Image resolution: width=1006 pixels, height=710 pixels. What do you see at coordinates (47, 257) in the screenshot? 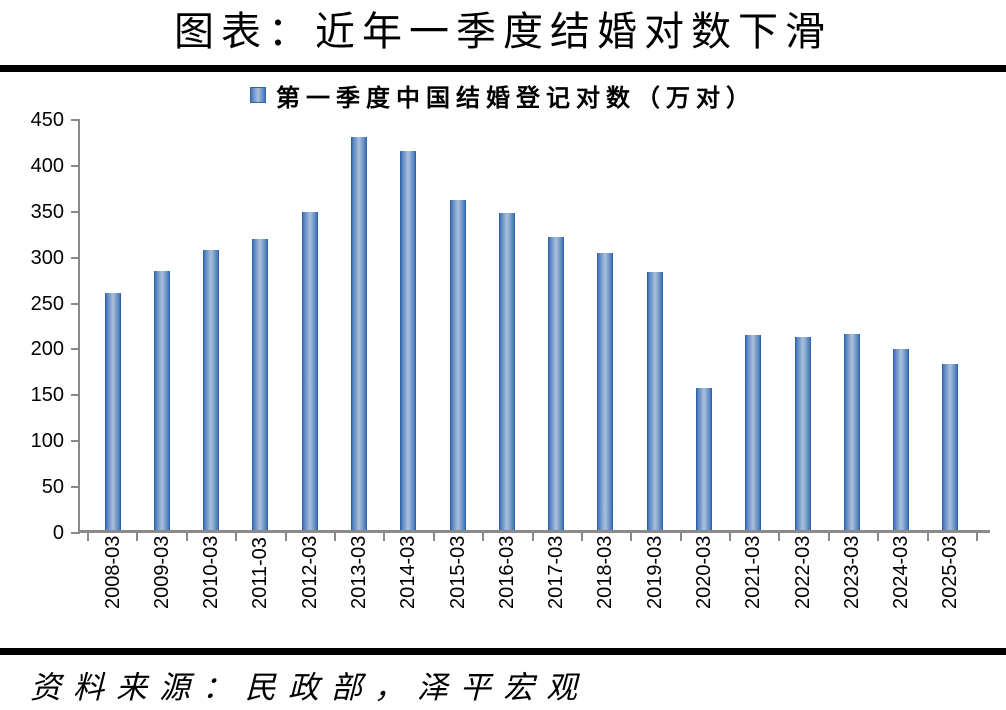
I see `y-axis-label: 300` at bounding box center [47, 257].